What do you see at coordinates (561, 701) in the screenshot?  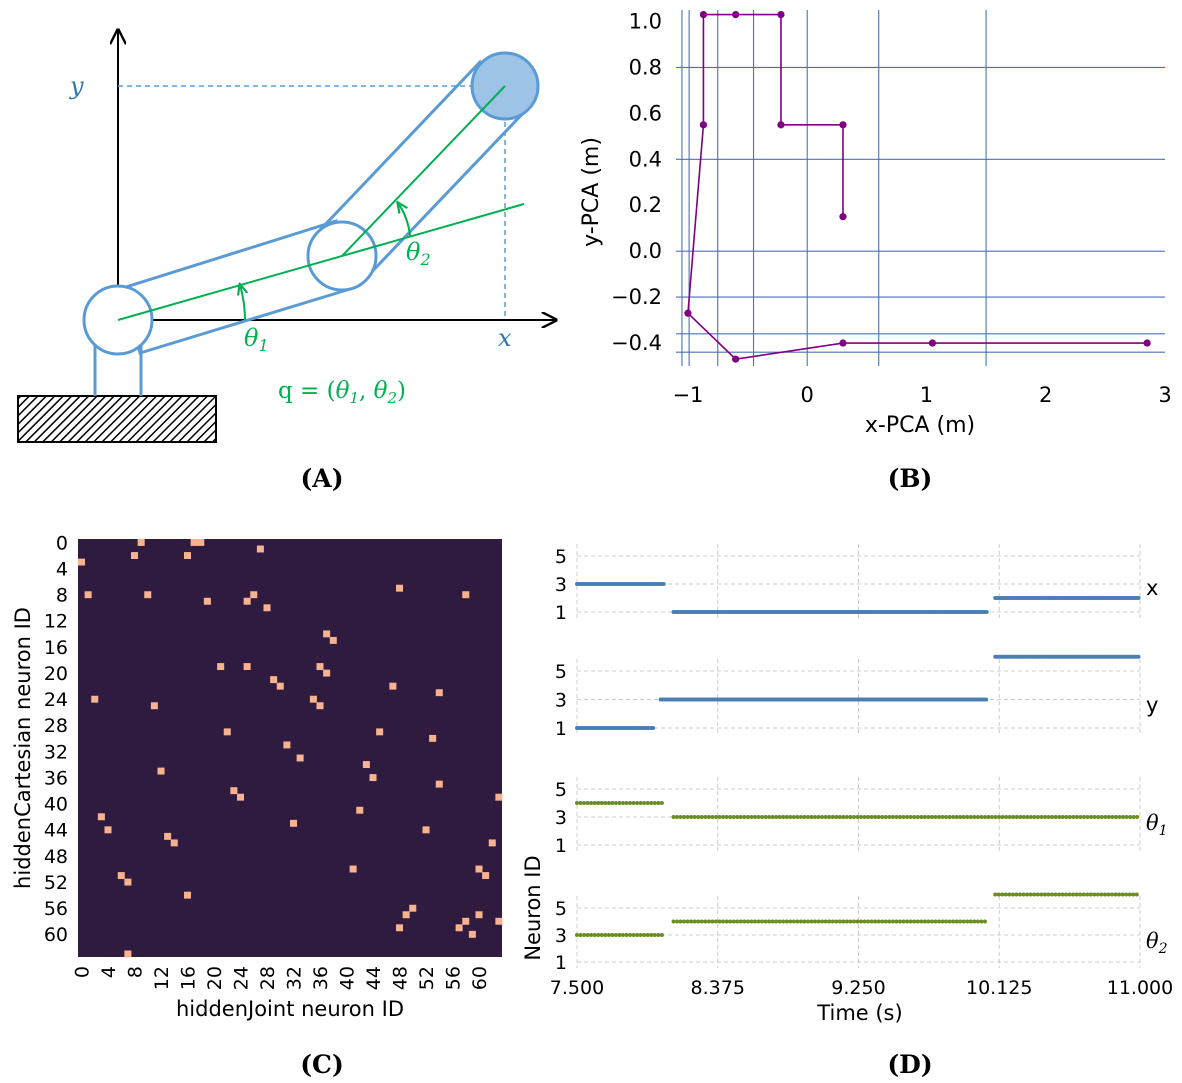 I see `raster-y-tick-label: 3` at bounding box center [561, 701].